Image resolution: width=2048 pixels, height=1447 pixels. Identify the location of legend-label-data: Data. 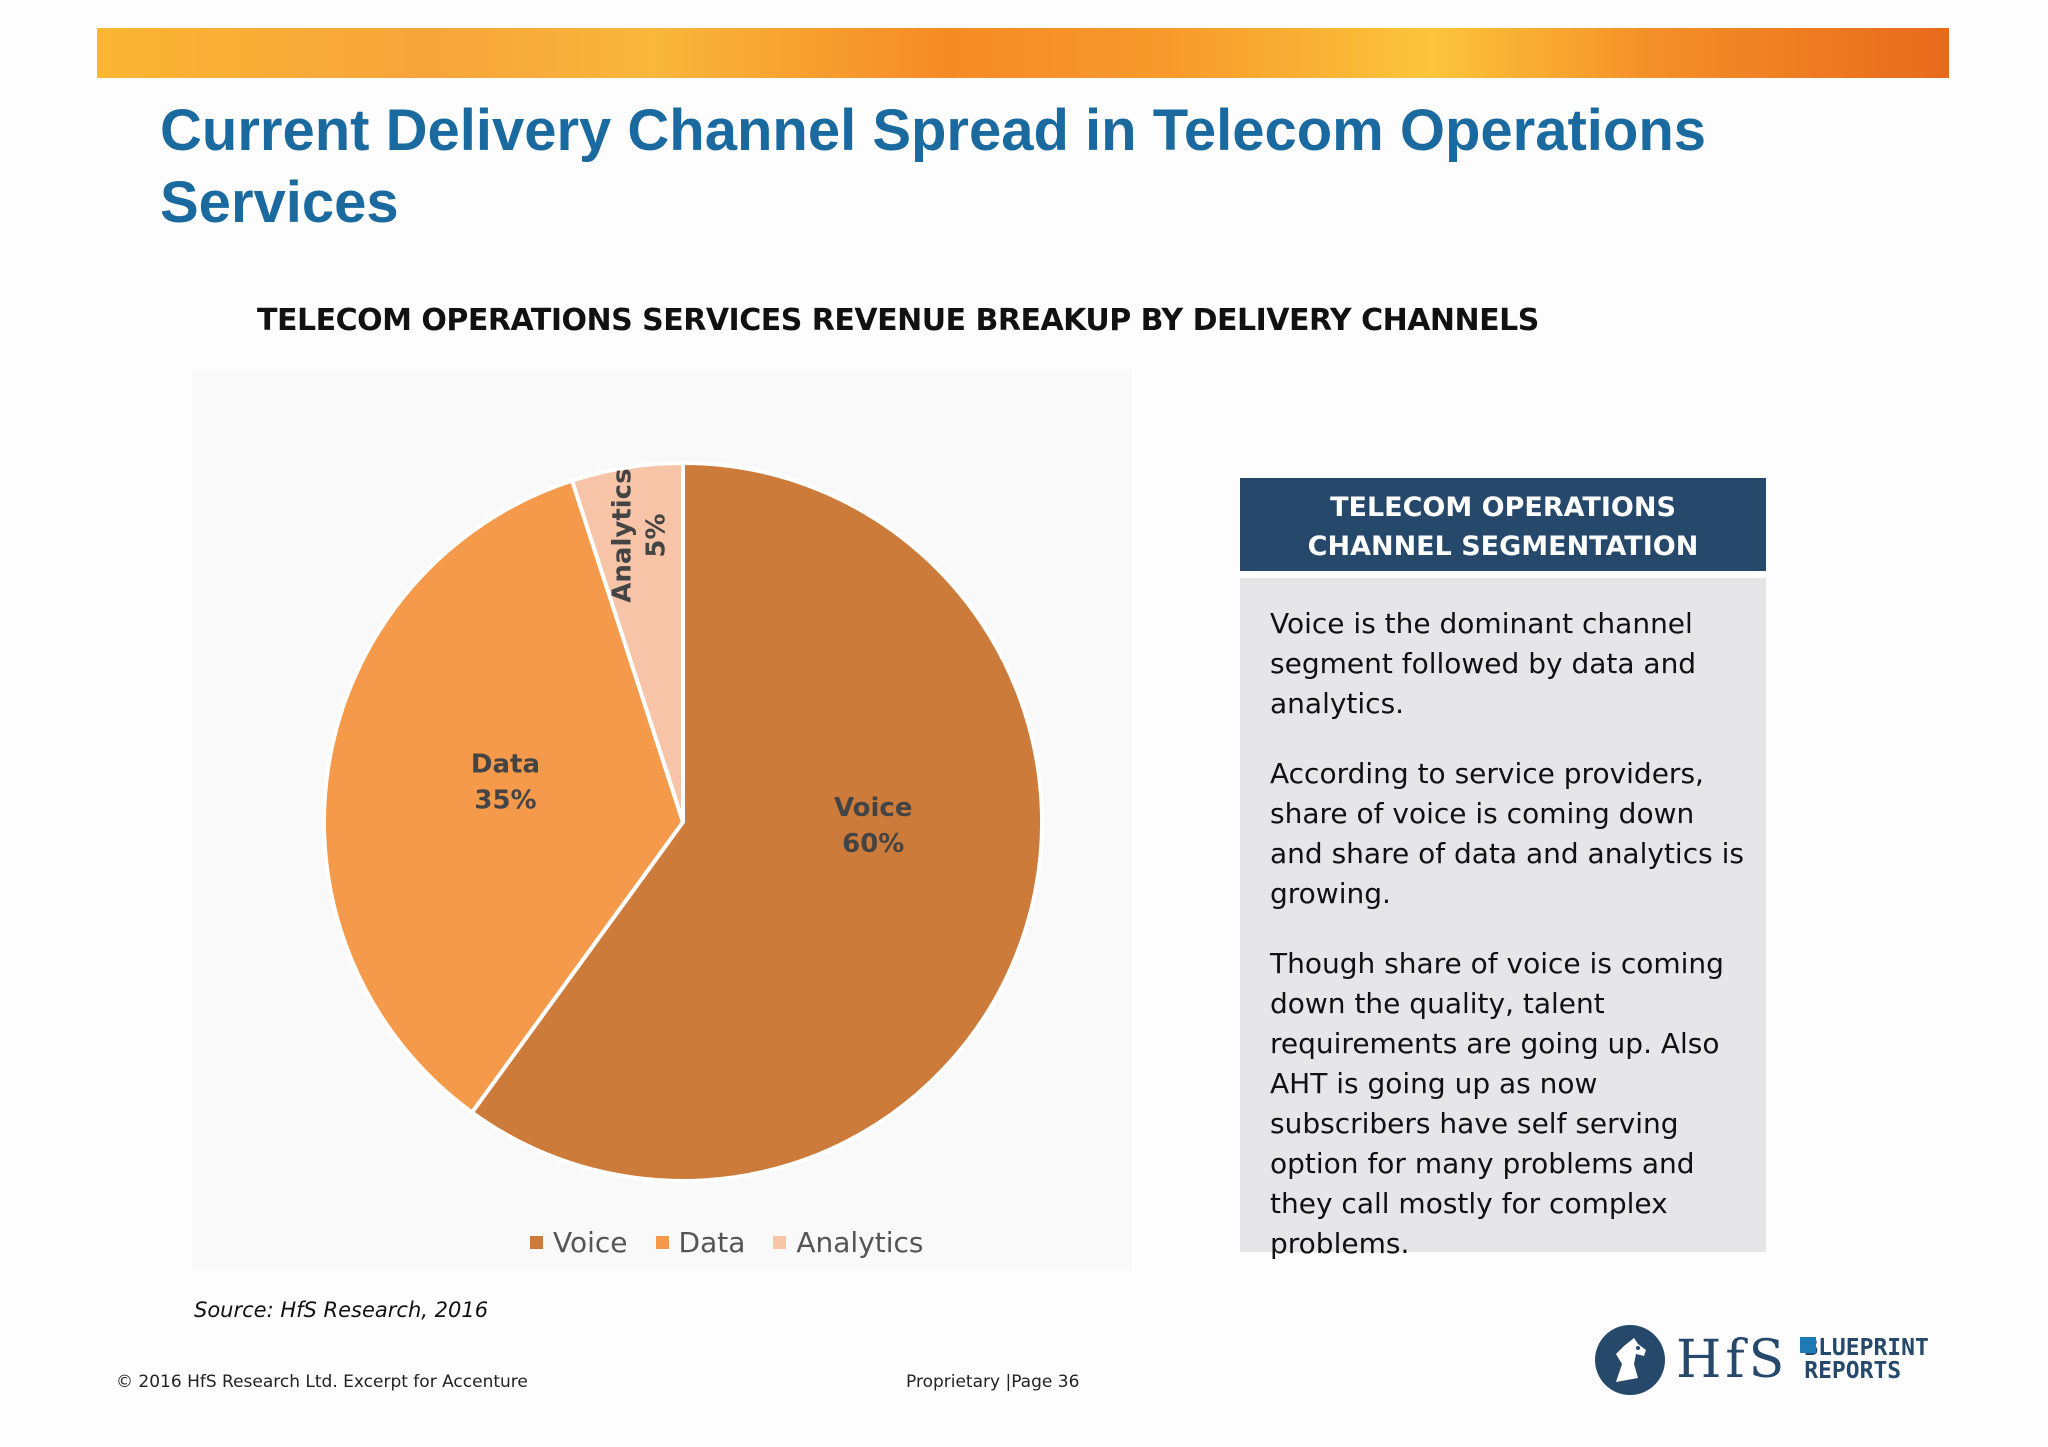
(712, 1242).